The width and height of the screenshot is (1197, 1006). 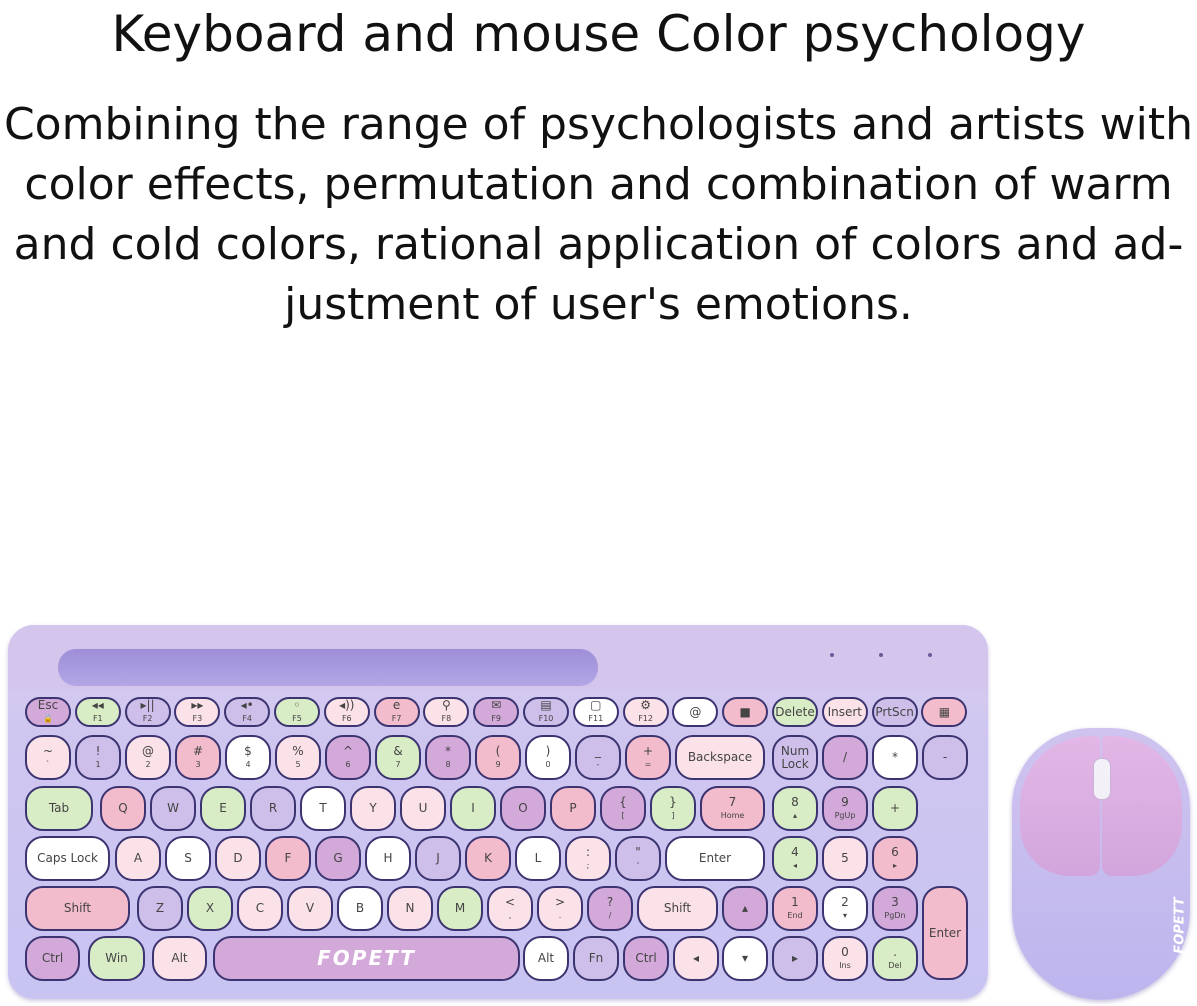 What do you see at coordinates (845, 908) in the screenshot?
I see `key-2: 2 ▾` at bounding box center [845, 908].